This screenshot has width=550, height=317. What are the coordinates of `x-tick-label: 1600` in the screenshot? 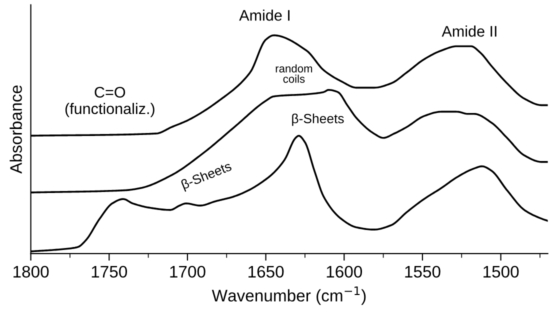 It's located at (344, 272).